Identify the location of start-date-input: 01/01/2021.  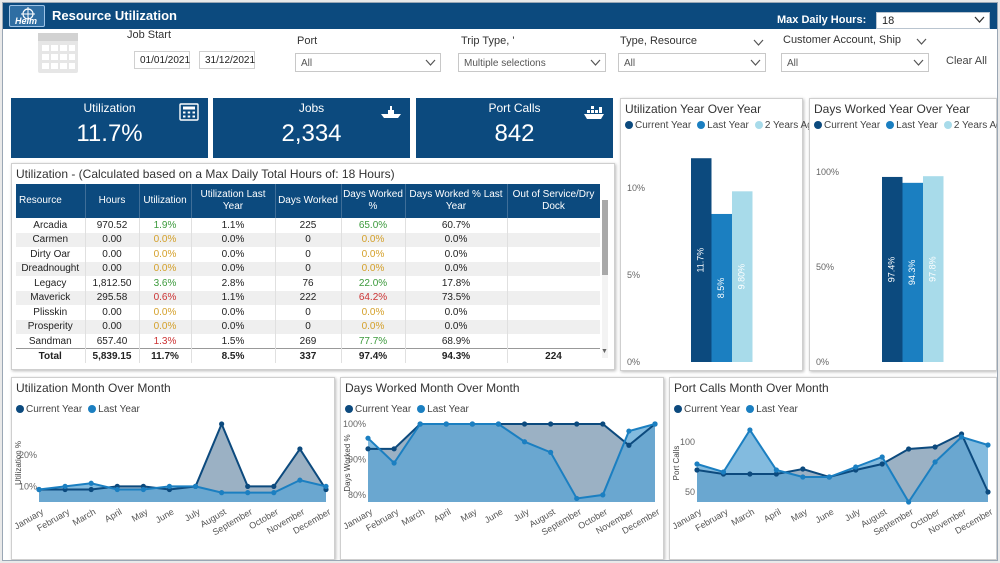
(162, 60).